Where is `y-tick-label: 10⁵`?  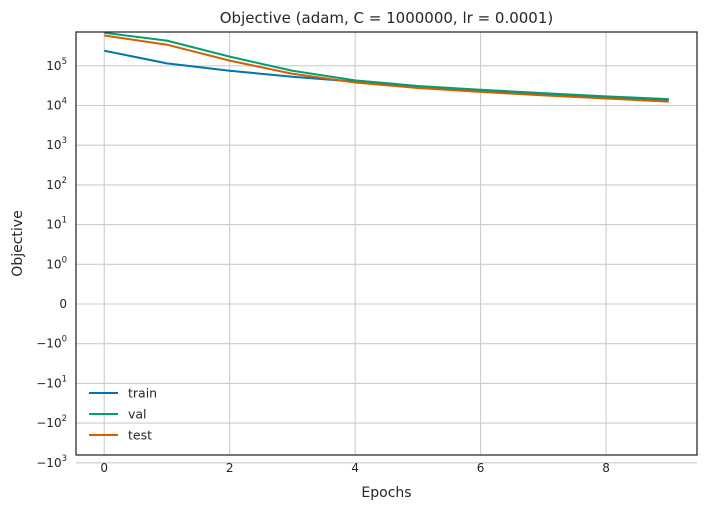
y-tick-label: 10⁵ is located at coordinates (56, 65).